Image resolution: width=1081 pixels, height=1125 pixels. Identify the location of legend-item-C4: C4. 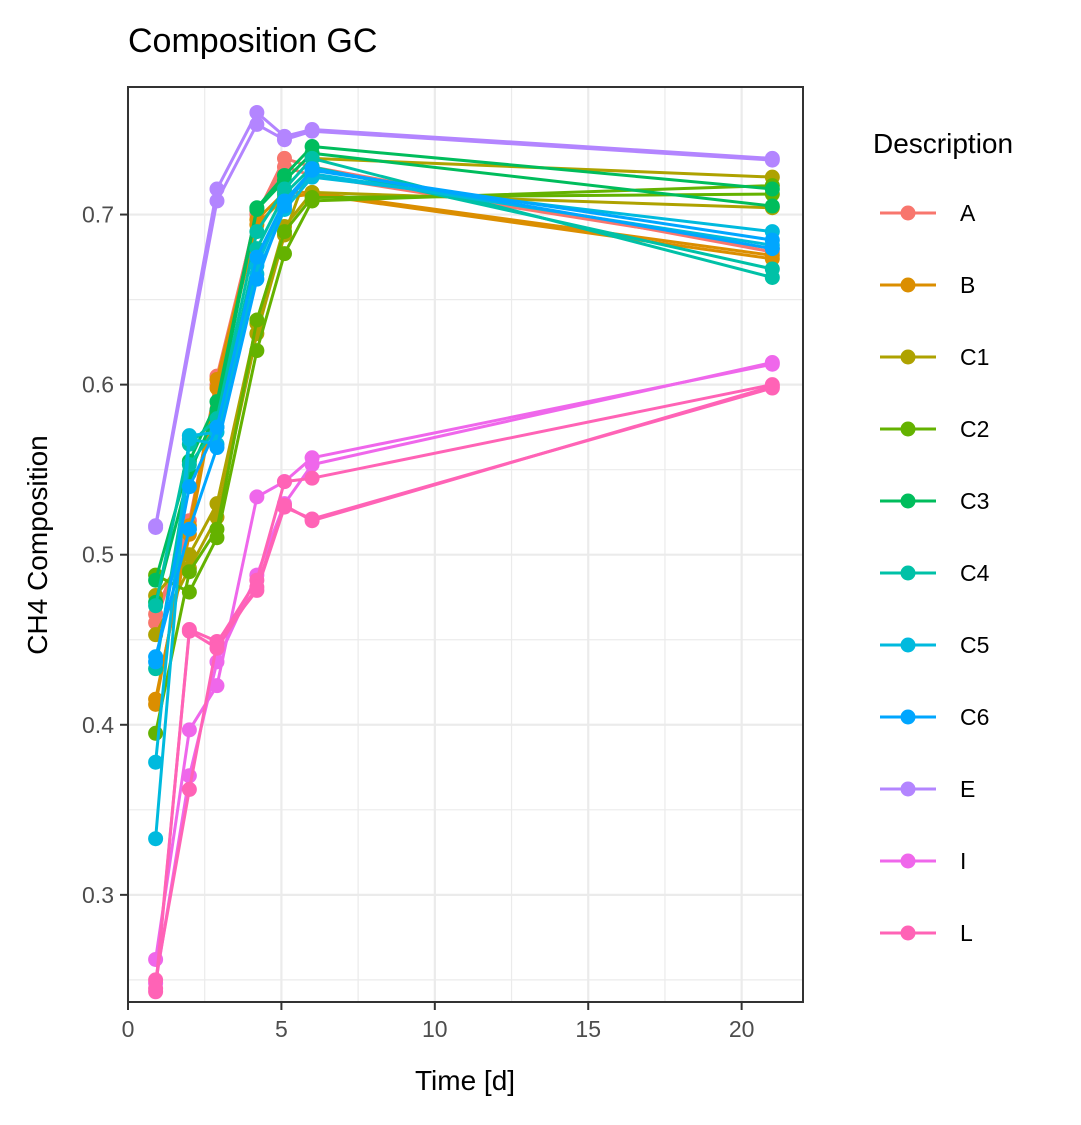
(935, 573).